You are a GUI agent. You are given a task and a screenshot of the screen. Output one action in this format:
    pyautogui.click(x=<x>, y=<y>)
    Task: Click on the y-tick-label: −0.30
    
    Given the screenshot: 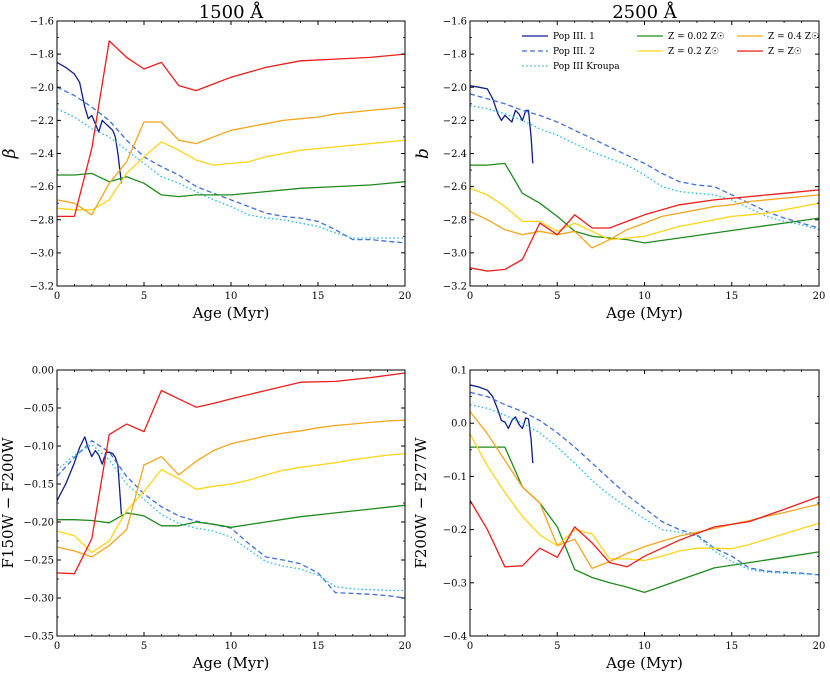 What is the action you would take?
    pyautogui.click(x=38, y=599)
    